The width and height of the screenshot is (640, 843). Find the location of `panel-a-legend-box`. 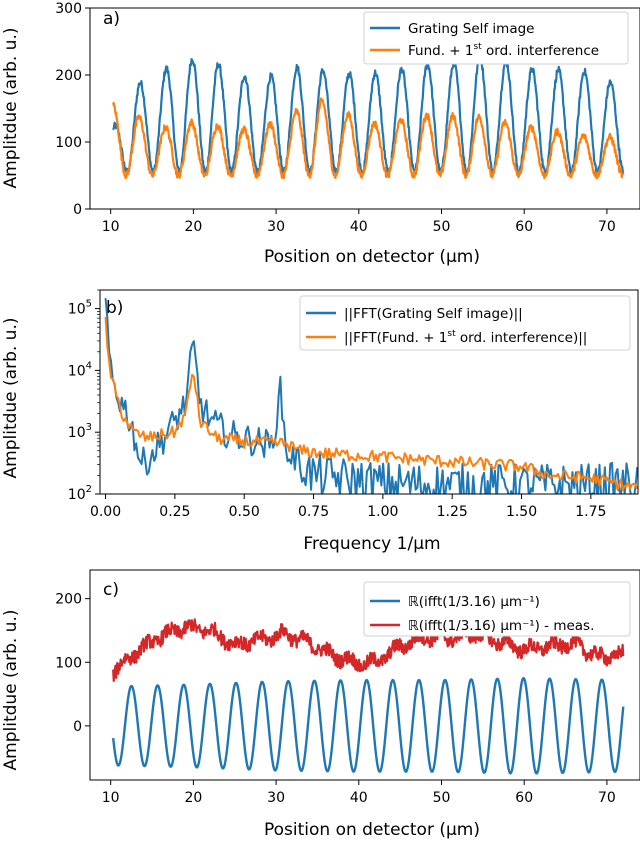

panel-a-legend-box is located at coordinates (496, 38).